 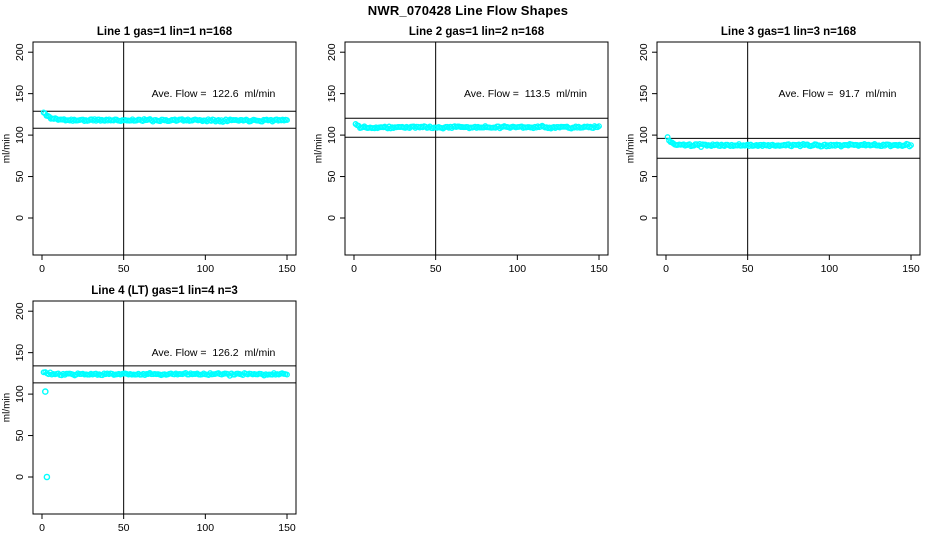 I want to click on subplot-title: Line 4 (LT) gas=1 lin=4 n=3, so click(x=164, y=291).